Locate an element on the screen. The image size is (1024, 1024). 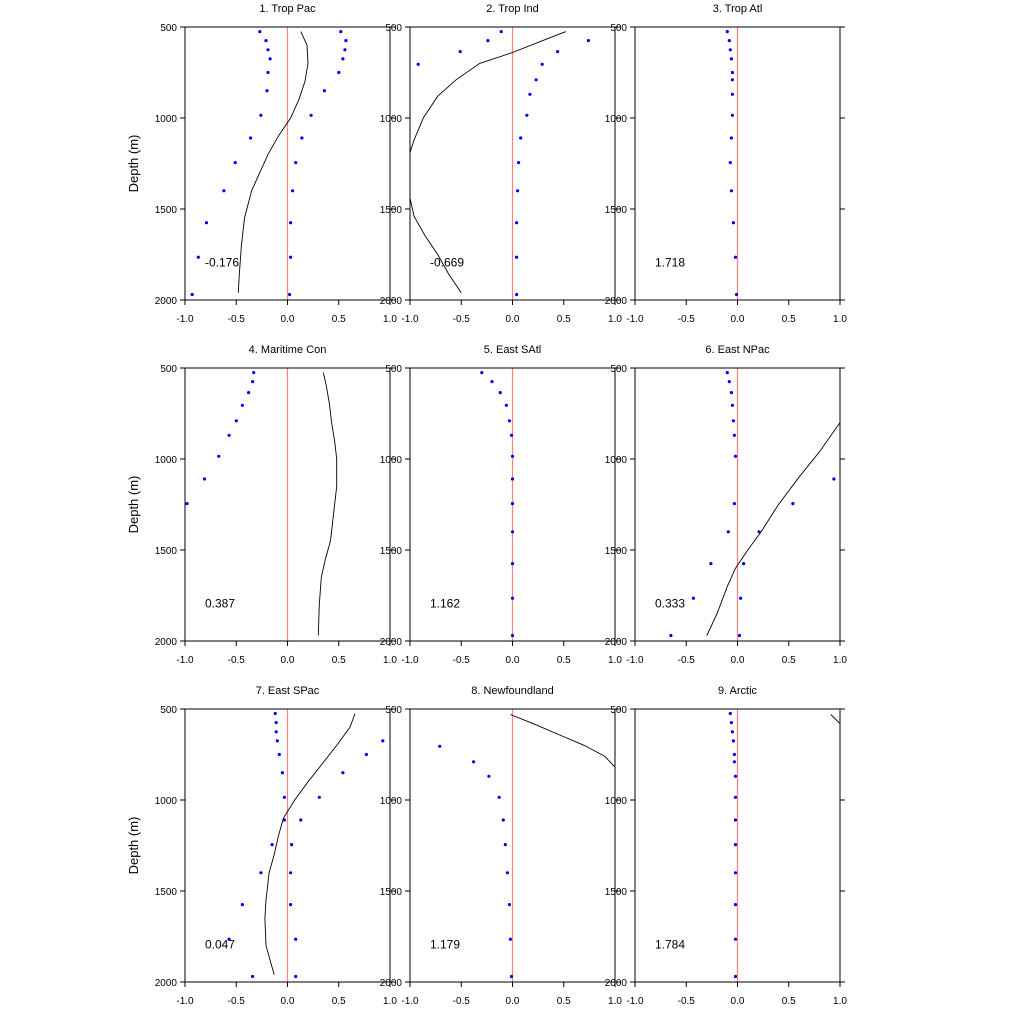
value-label: 1.162 is located at coordinates (445, 603).